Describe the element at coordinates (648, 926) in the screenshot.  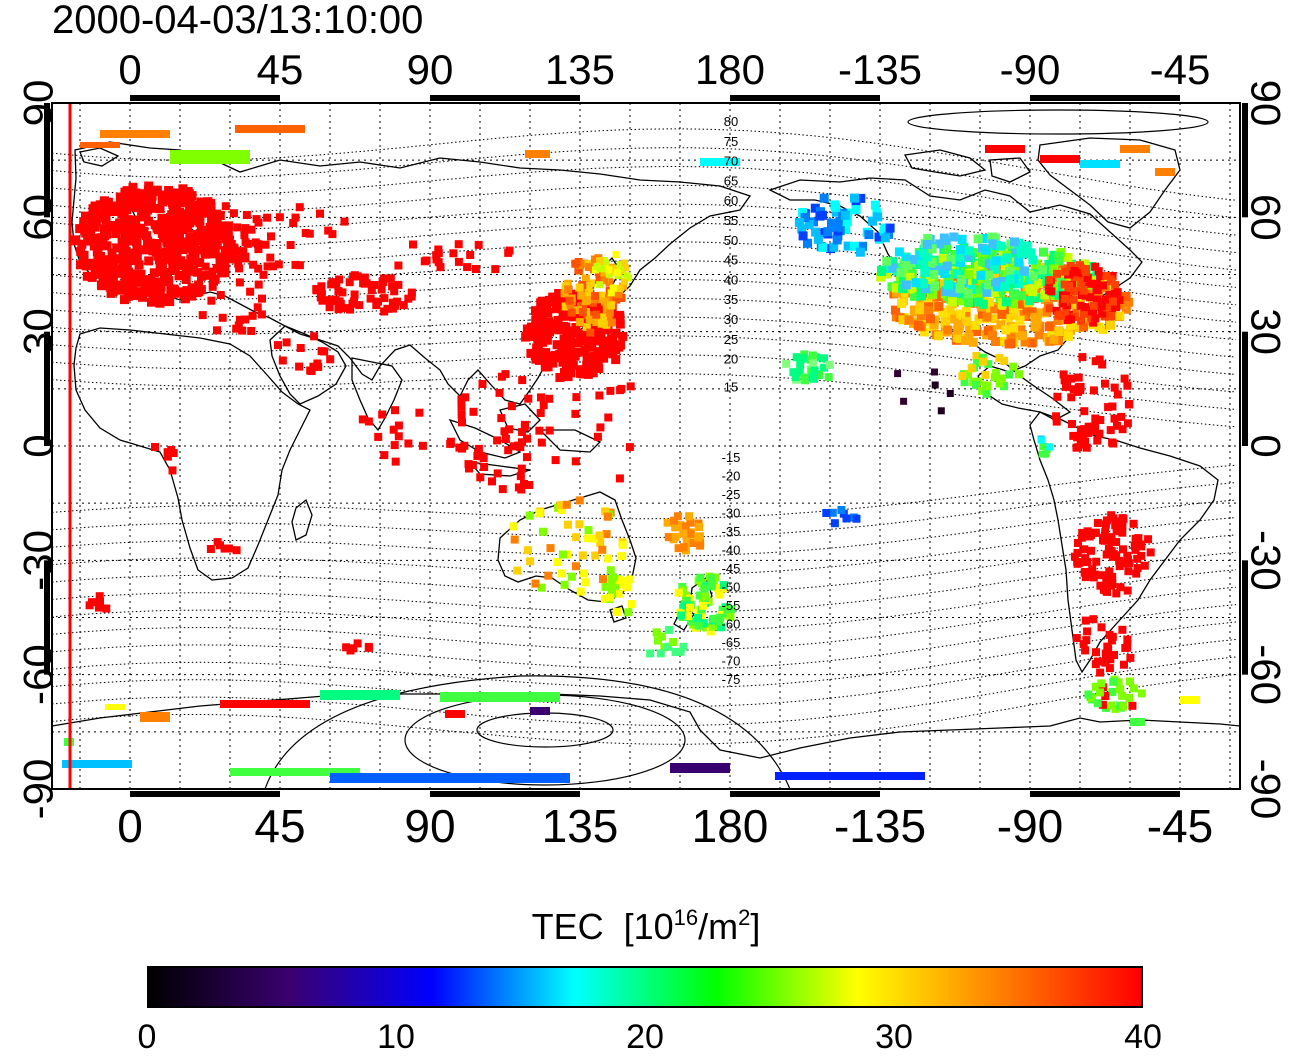
I see `colorbar-unit-pre: [10` at that location.